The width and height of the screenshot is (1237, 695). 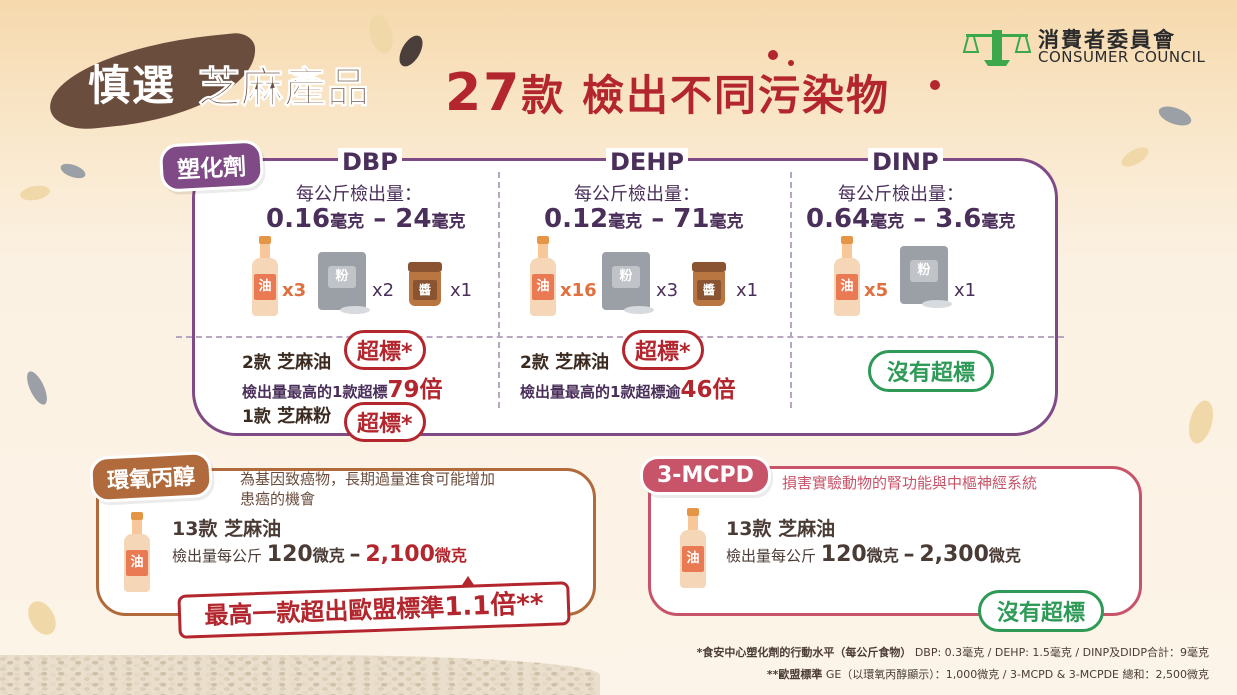 I want to click on mcpd-count: 13款 芝麻油, so click(x=780, y=527).